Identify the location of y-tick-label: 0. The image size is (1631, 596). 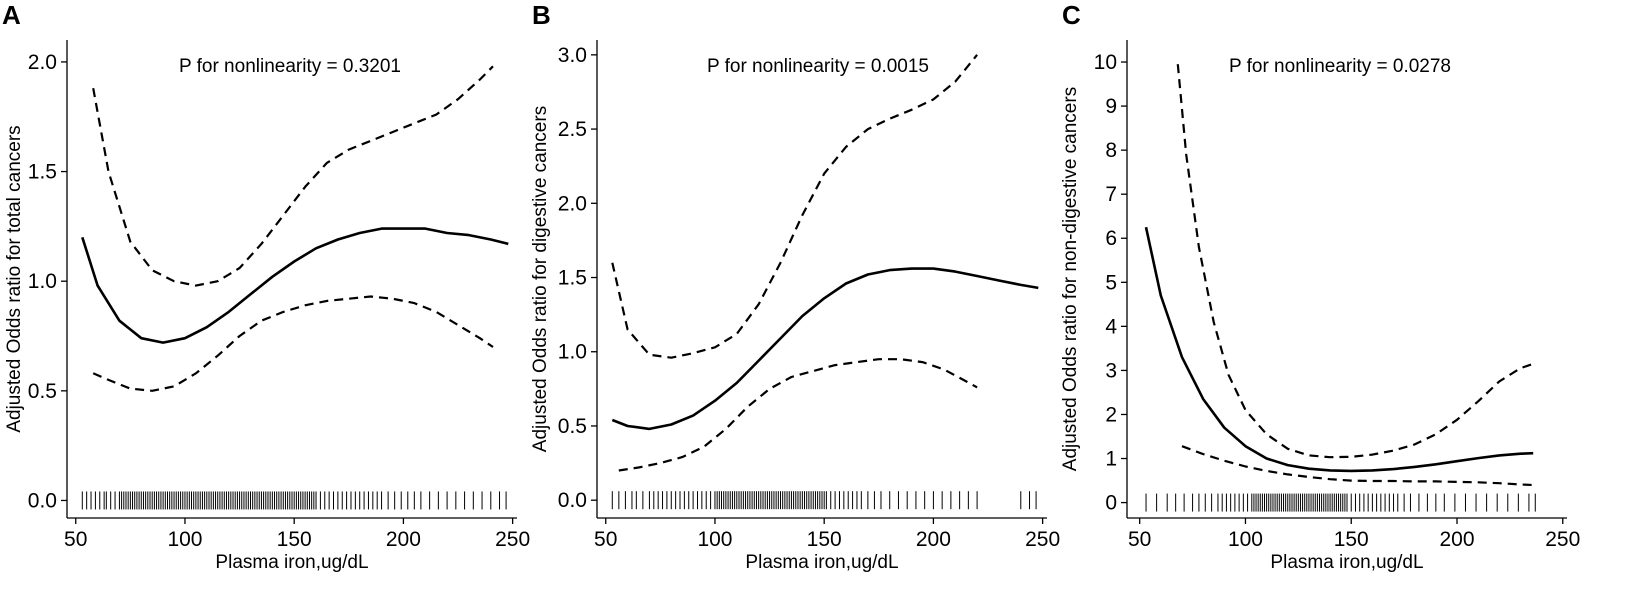
(1111, 503).